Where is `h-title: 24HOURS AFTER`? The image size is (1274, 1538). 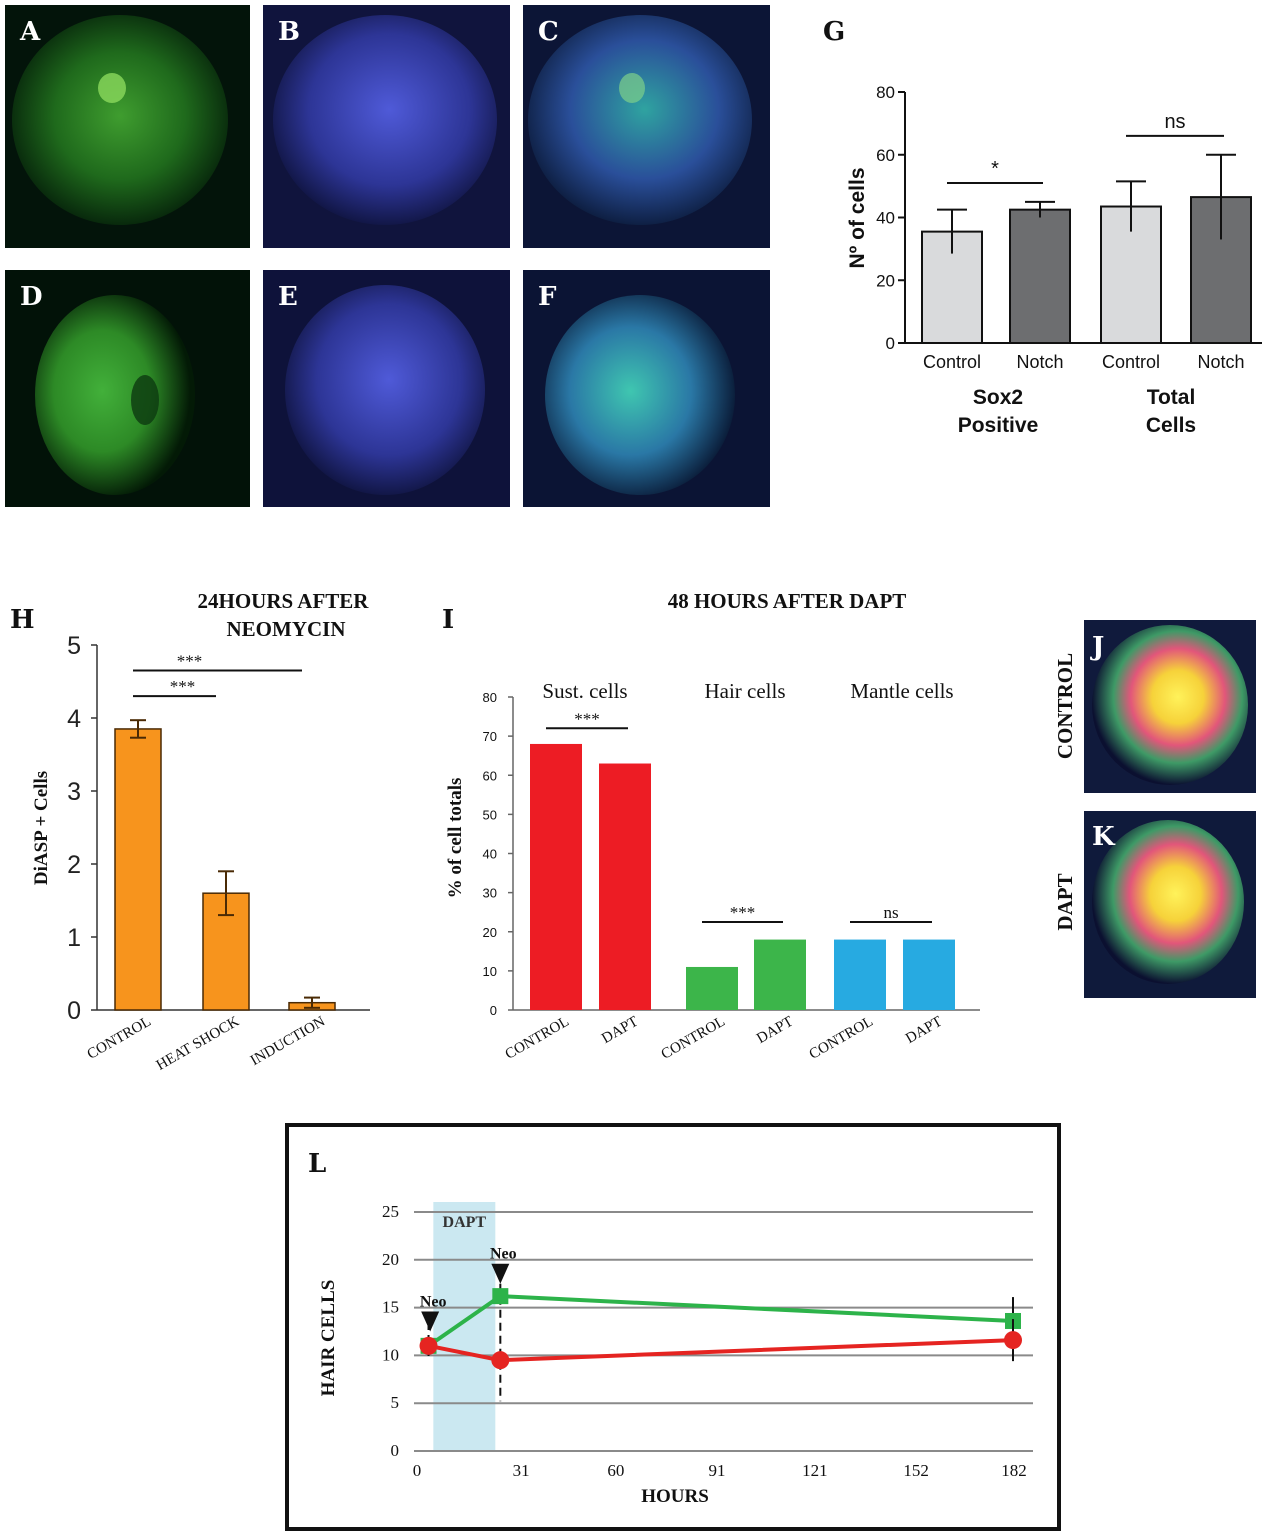 h-title: 24HOURS AFTER is located at coordinates (284, 601).